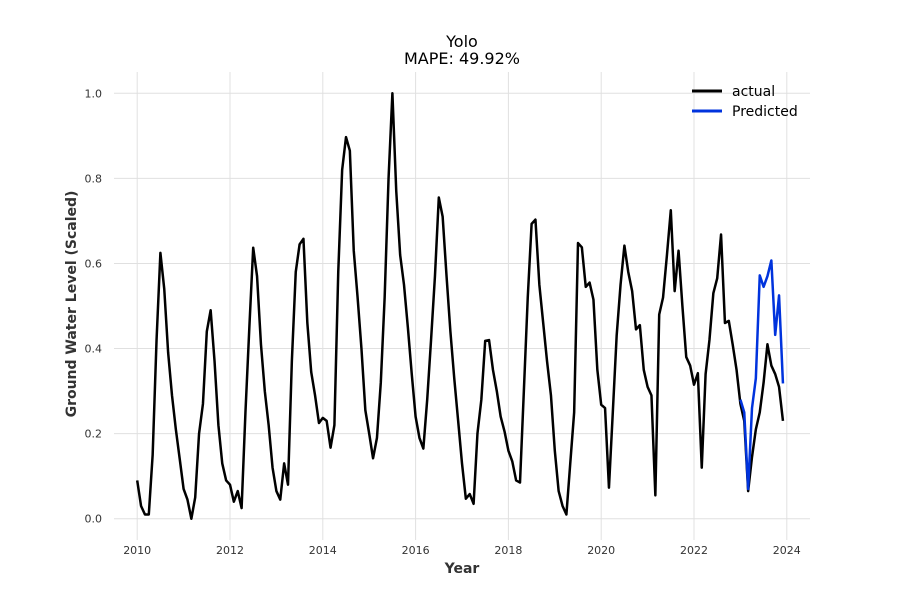 Image resolution: width=900 pixels, height=600 pixels. What do you see at coordinates (694, 550) in the screenshot?
I see `x-tick-label: 2022` at bounding box center [694, 550].